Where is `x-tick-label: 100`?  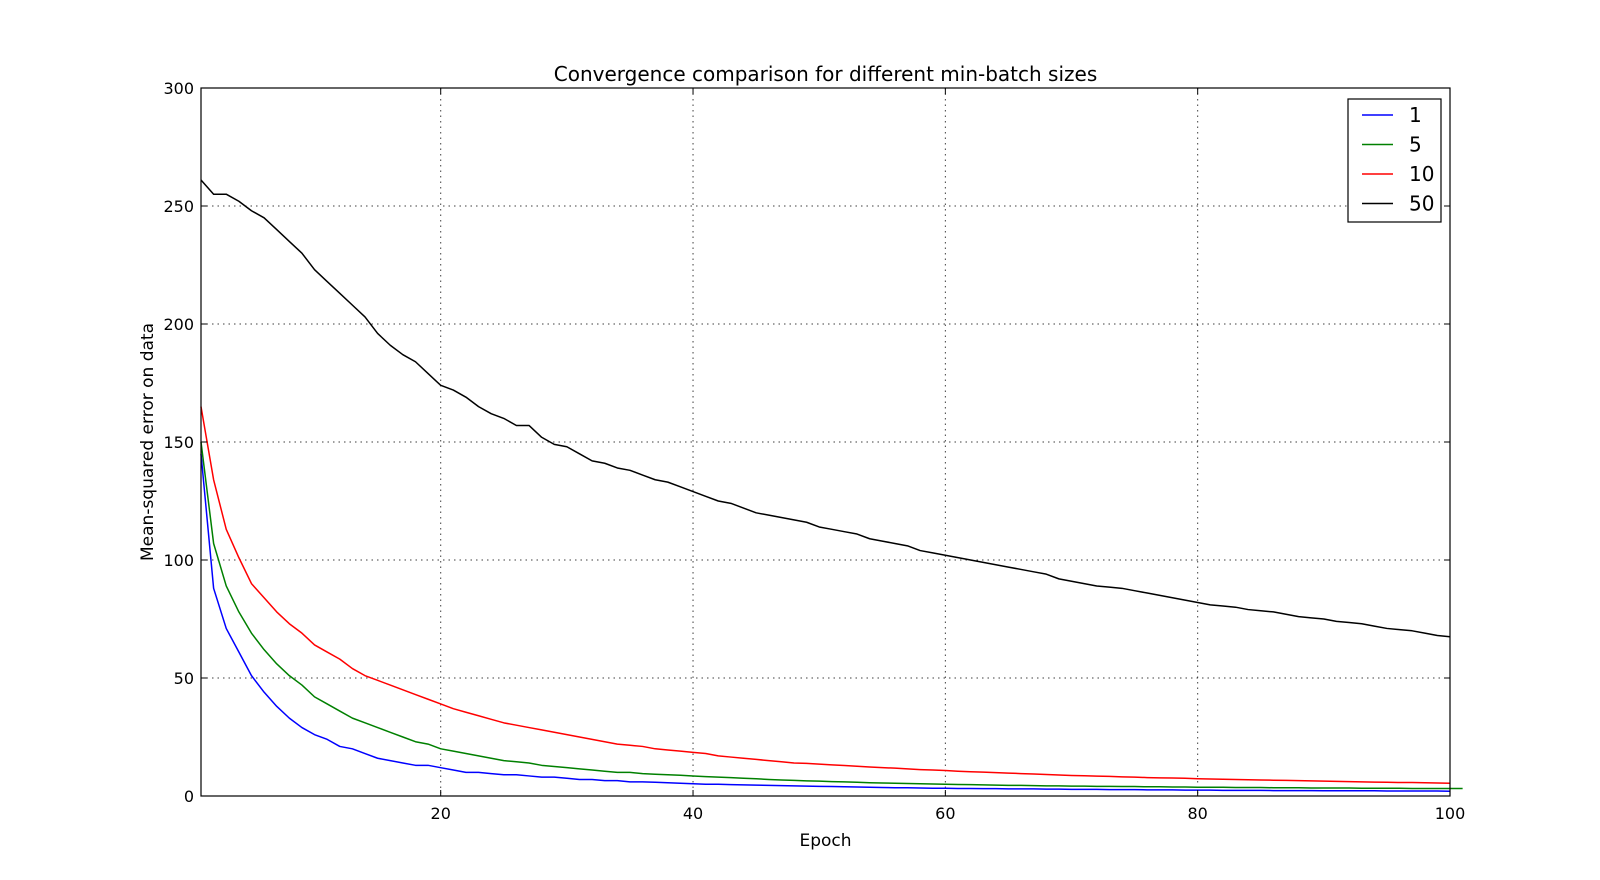 x-tick-label: 100 is located at coordinates (1450, 813).